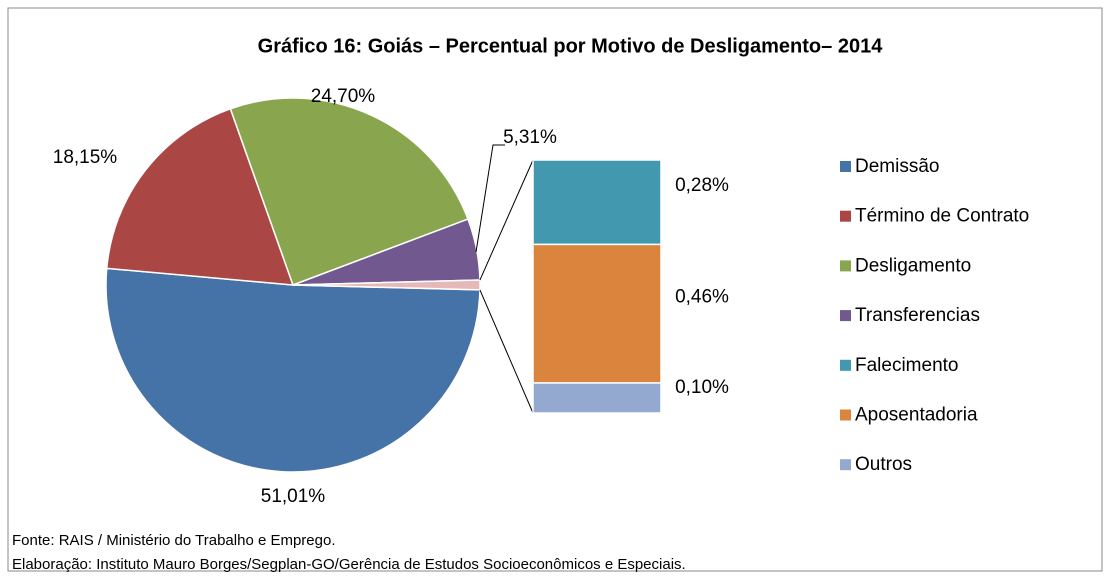 The image size is (1111, 585). Describe the element at coordinates (942, 216) in the screenshot. I see `legend-label: Término de Contrato` at that location.